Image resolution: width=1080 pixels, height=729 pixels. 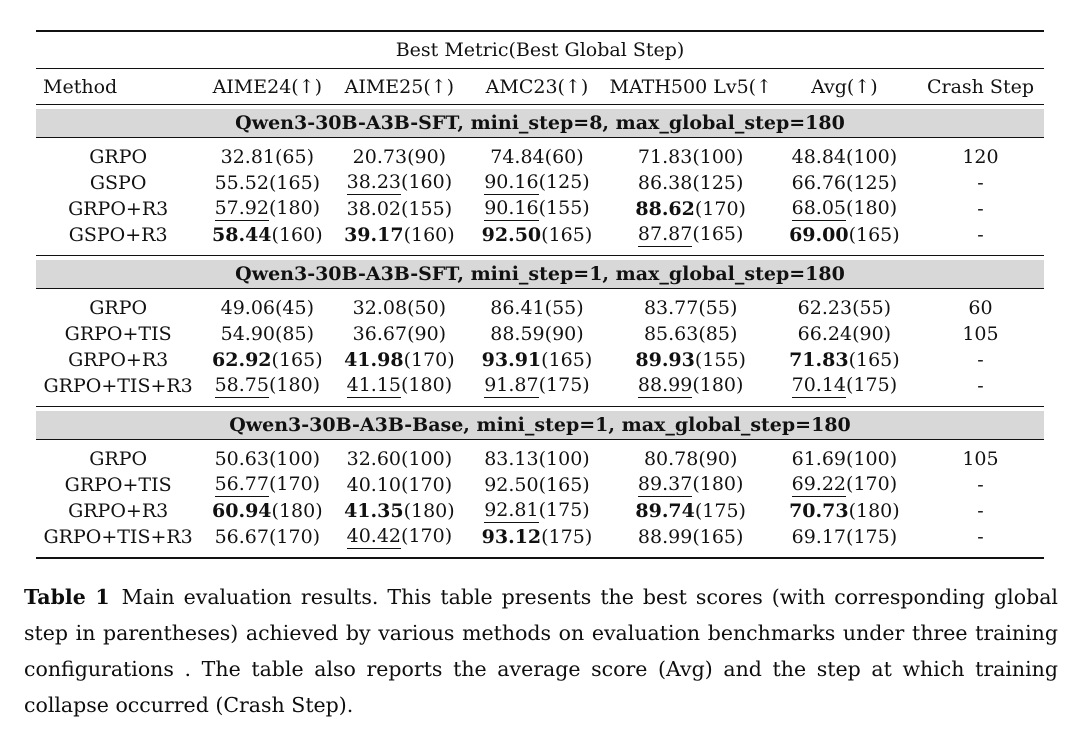 I want to click on metric-cell: 89.74(175), so click(x=691, y=511).